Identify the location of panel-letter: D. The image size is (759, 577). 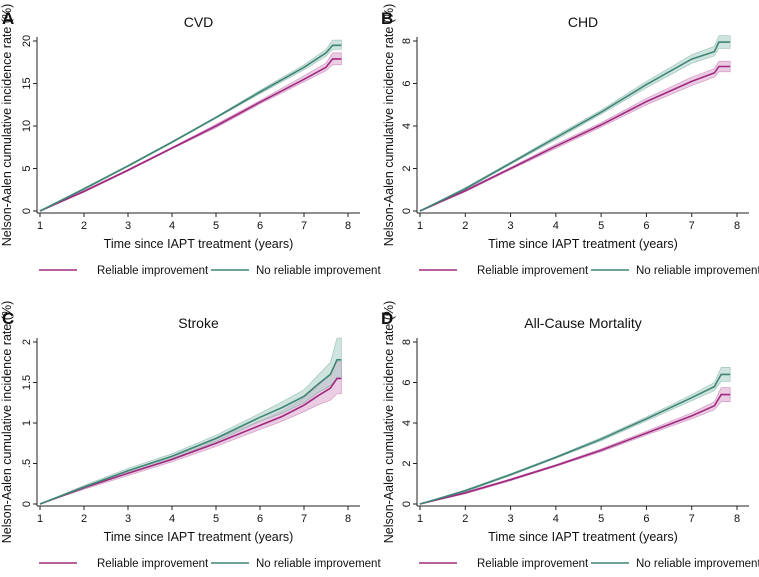
(387, 318).